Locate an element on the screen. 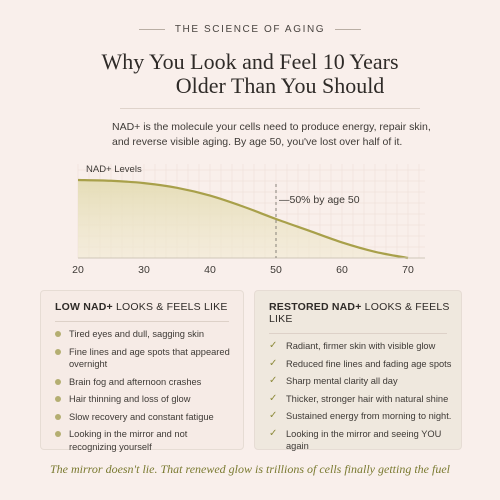  restored-card-divider is located at coordinates (358, 333).